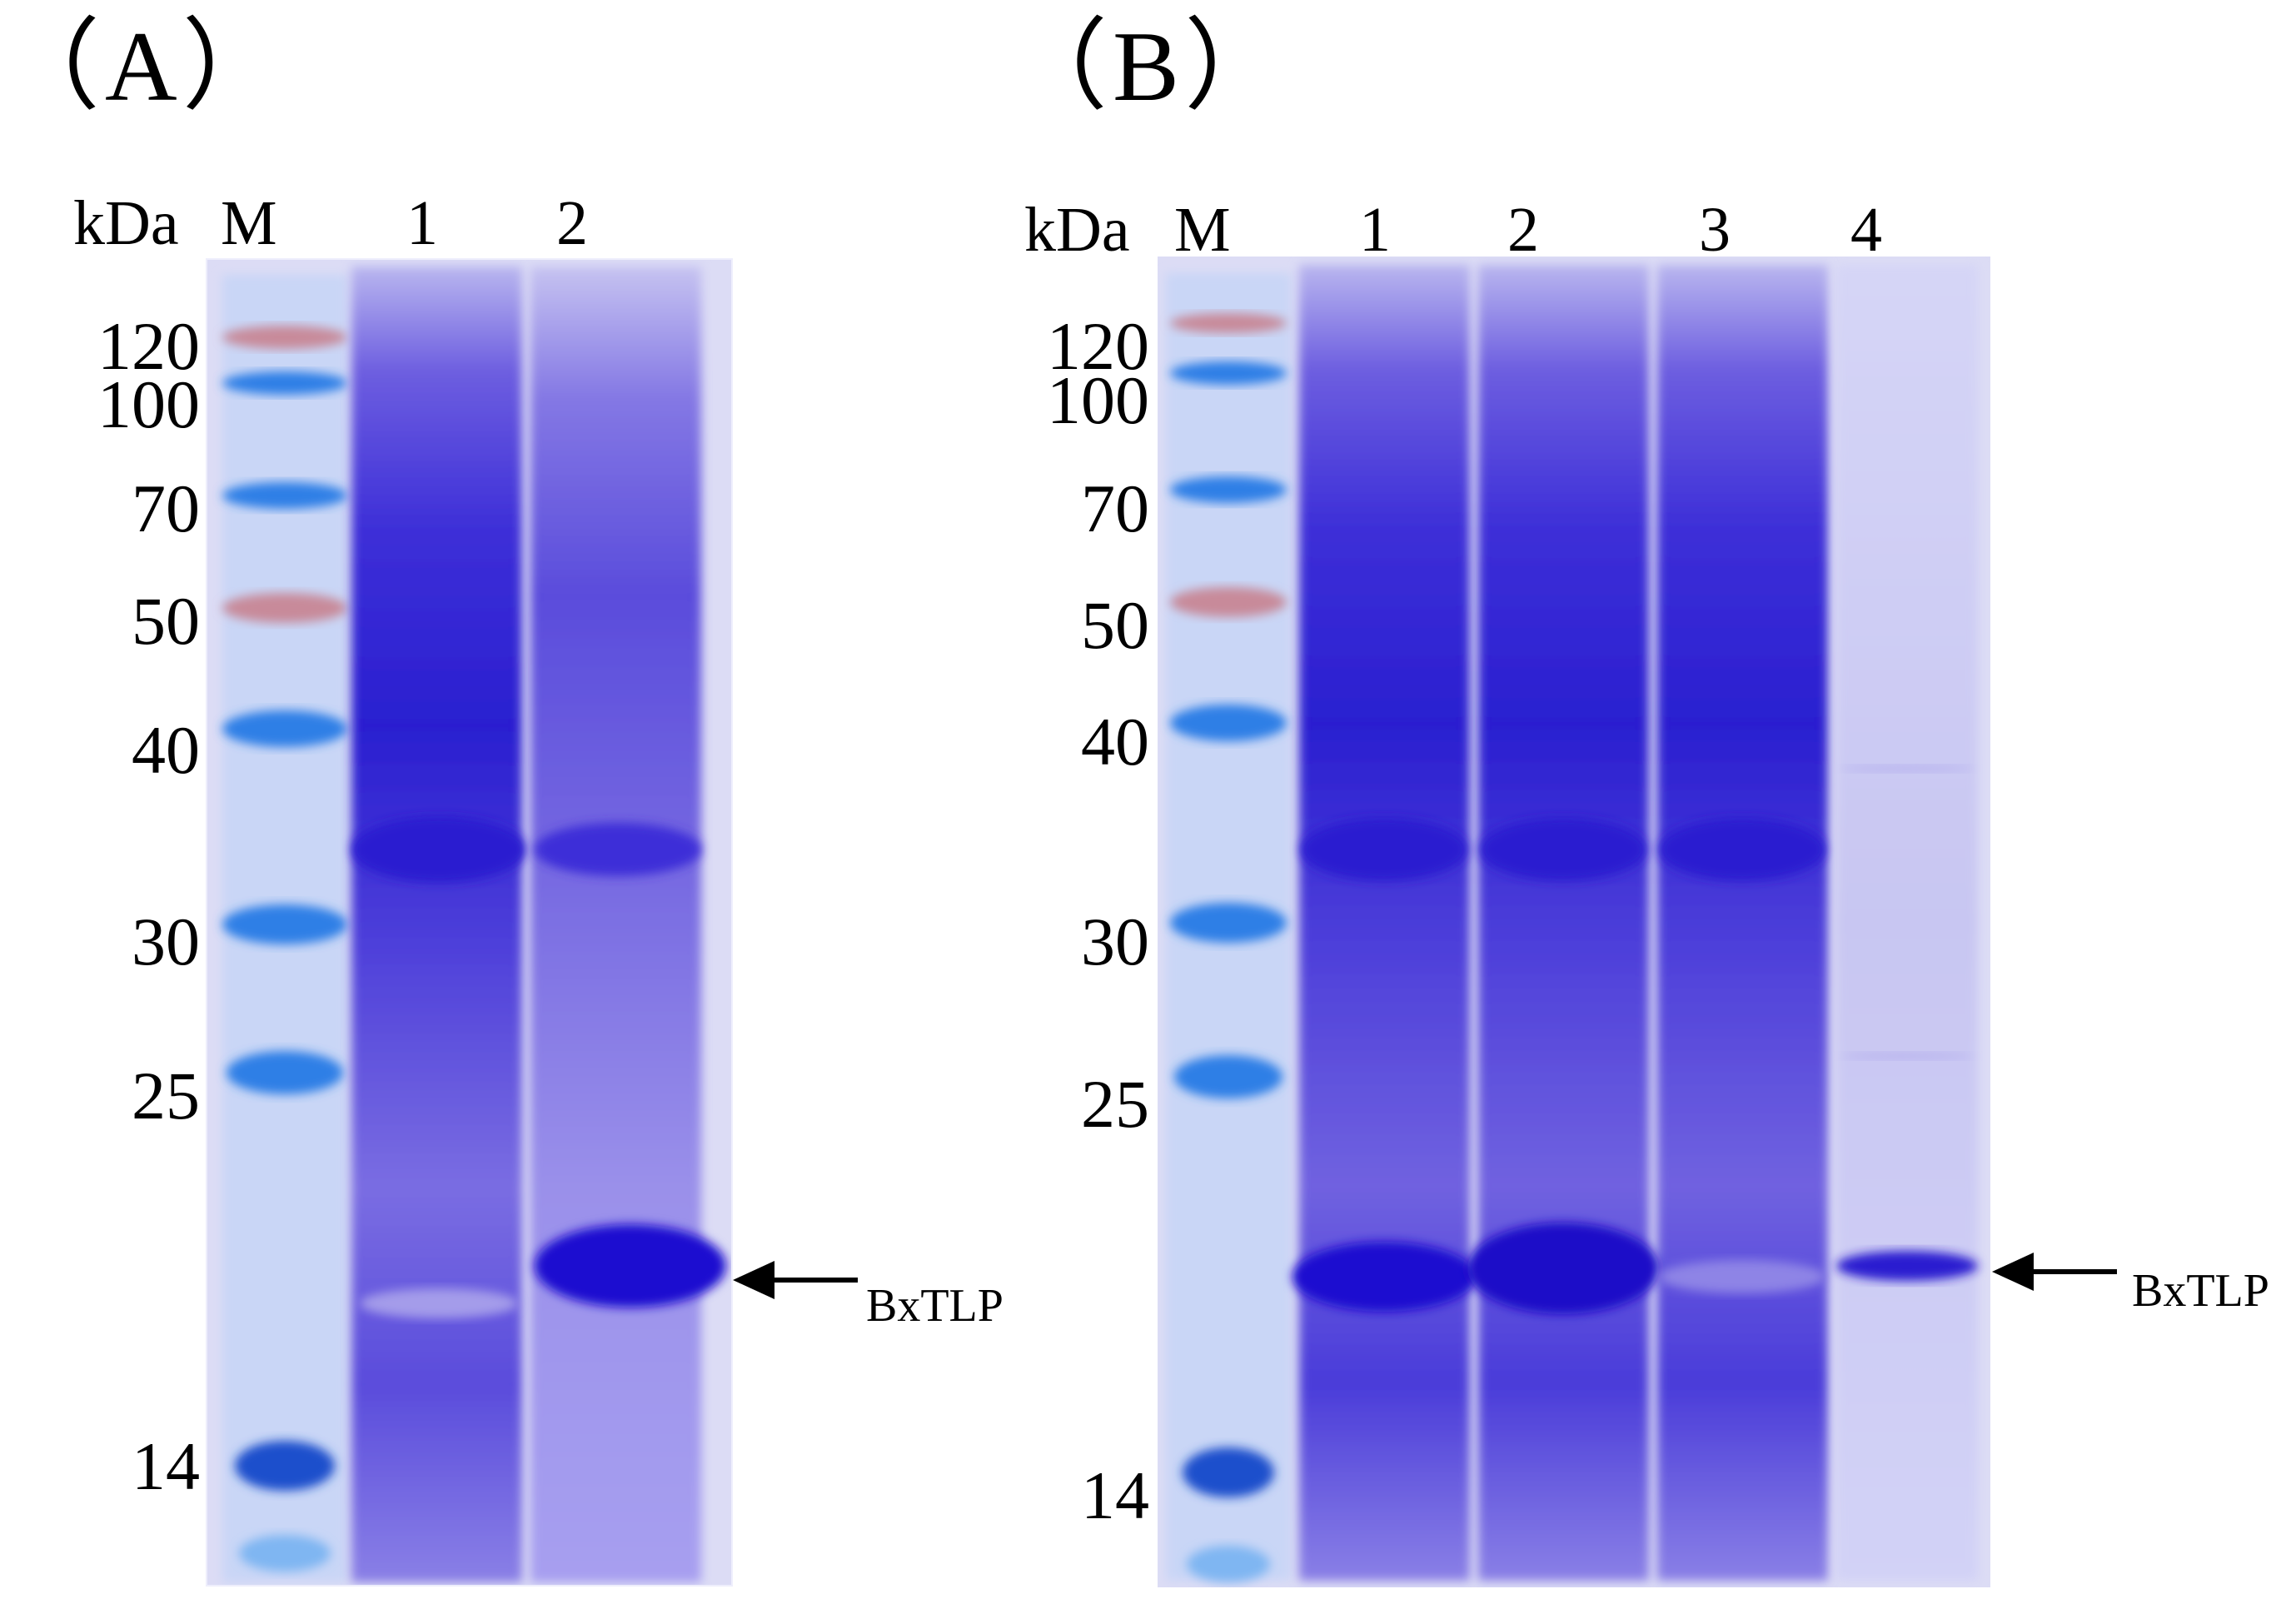 Image resolution: width=2296 pixels, height=1599 pixels. Describe the element at coordinates (1098, 400) in the screenshot. I see `mw-label-b-100: 100` at that location.